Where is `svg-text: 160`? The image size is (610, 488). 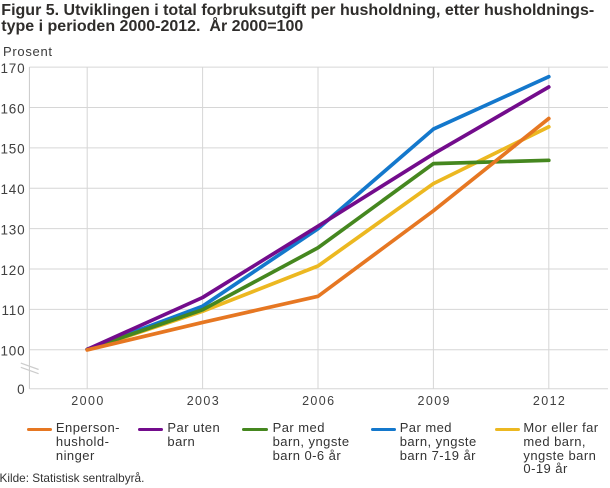 svg-text: 160 is located at coordinates (12, 108).